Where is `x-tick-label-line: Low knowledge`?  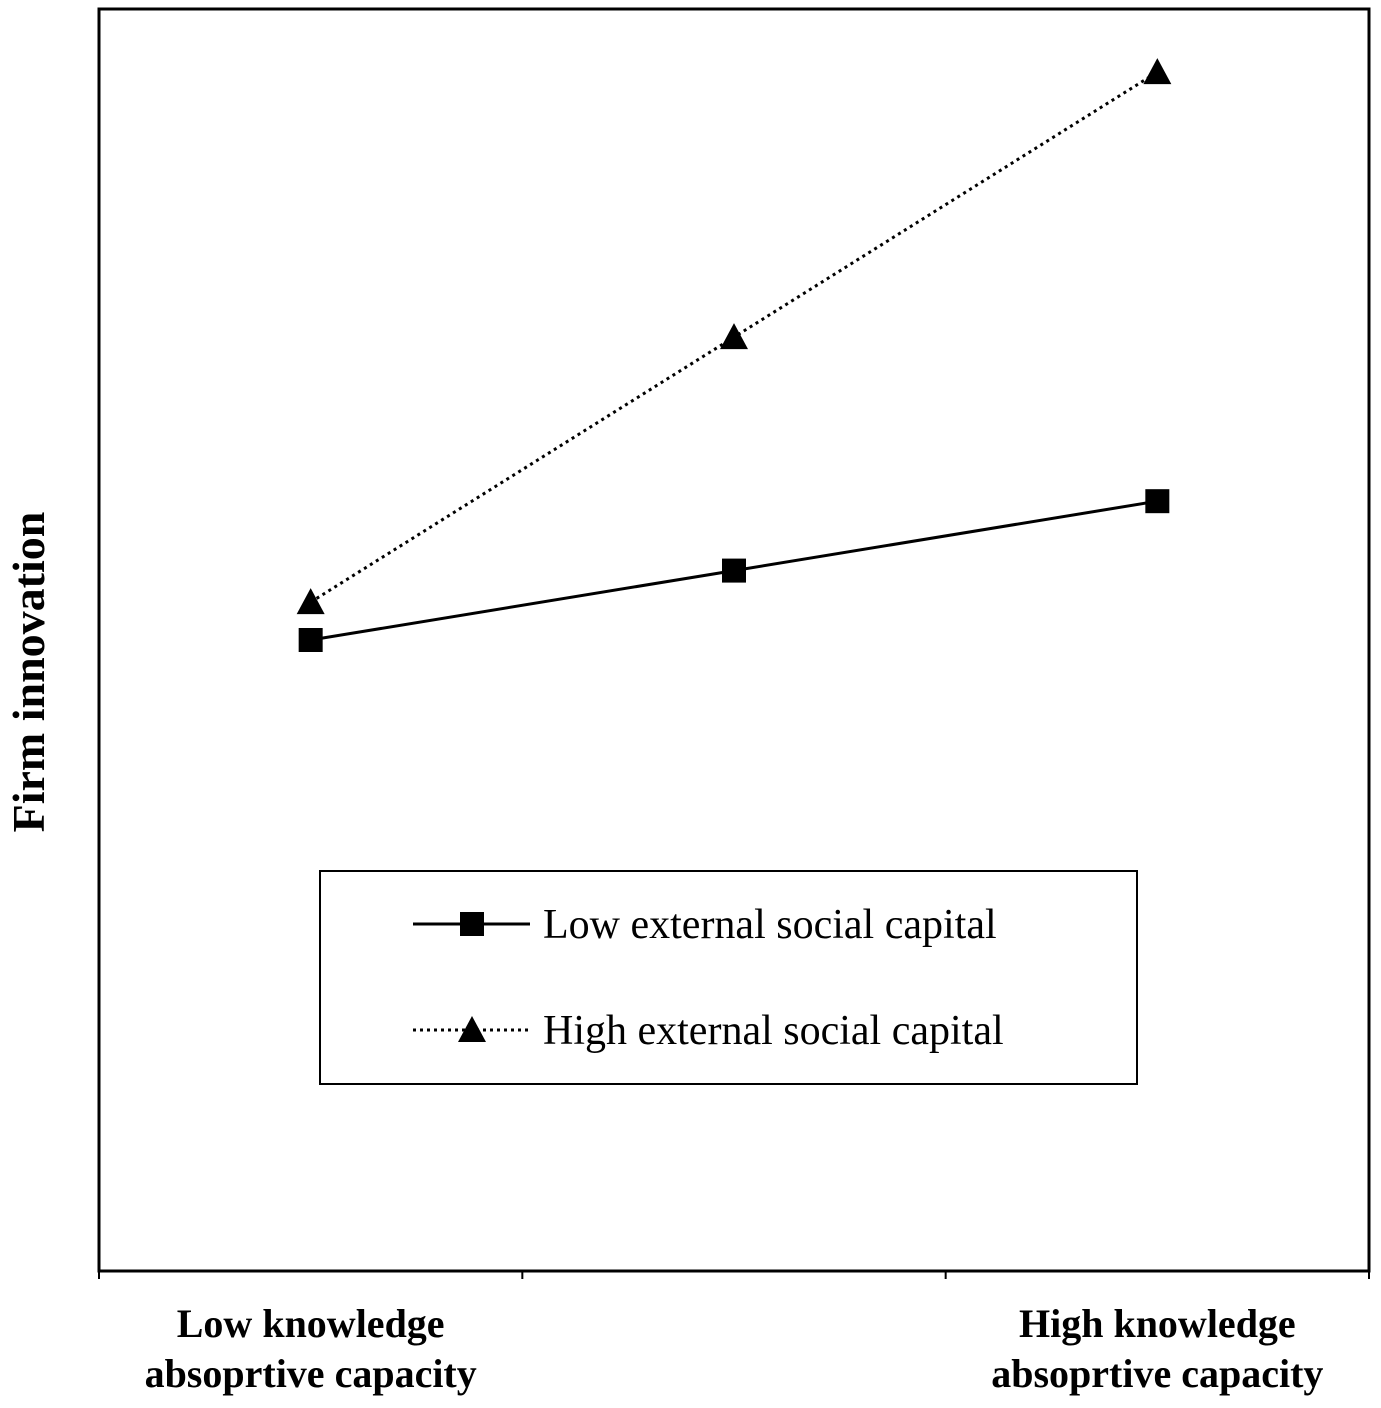
x-tick-label-line: Low knowledge is located at coordinates (311, 1323).